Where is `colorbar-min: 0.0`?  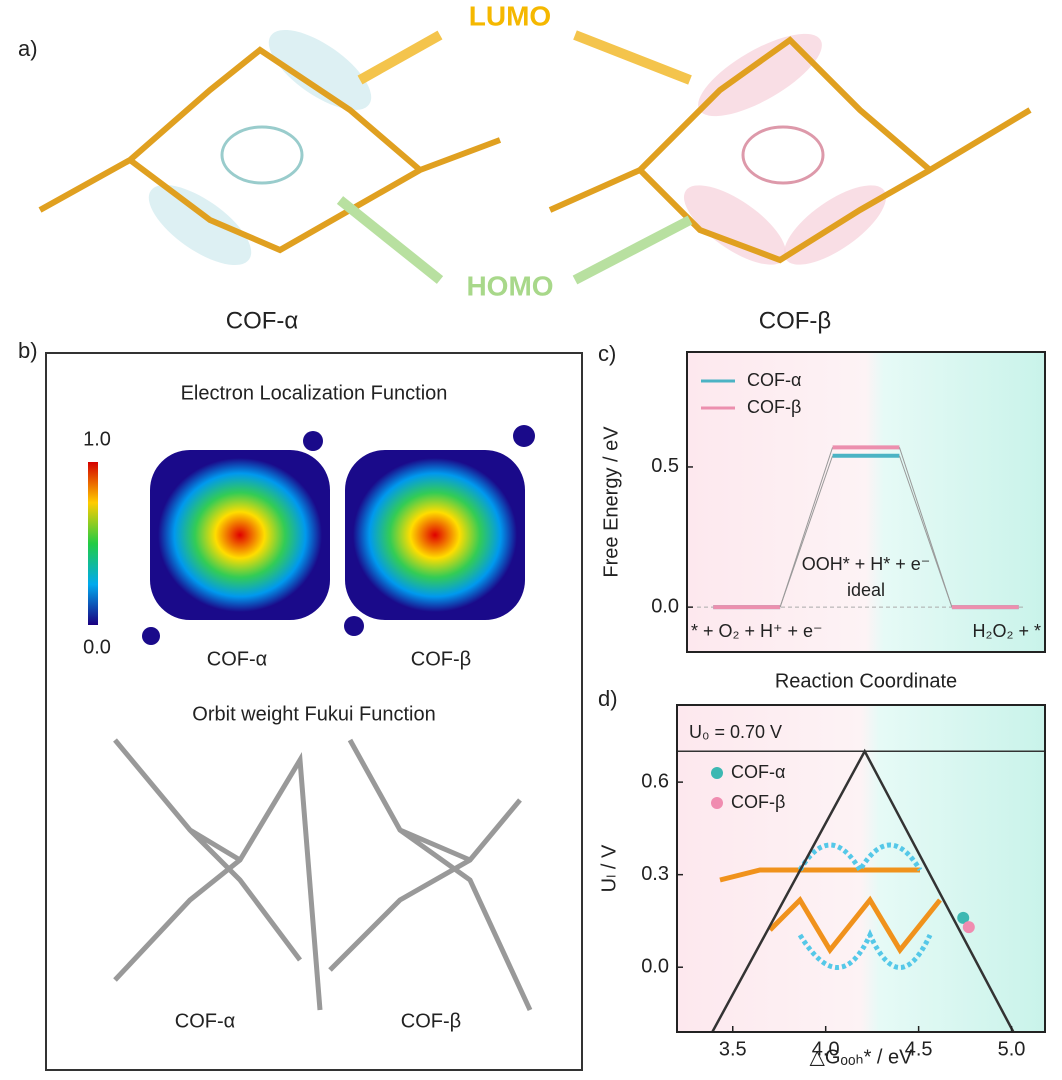
colorbar-min: 0.0 is located at coordinates (97, 647).